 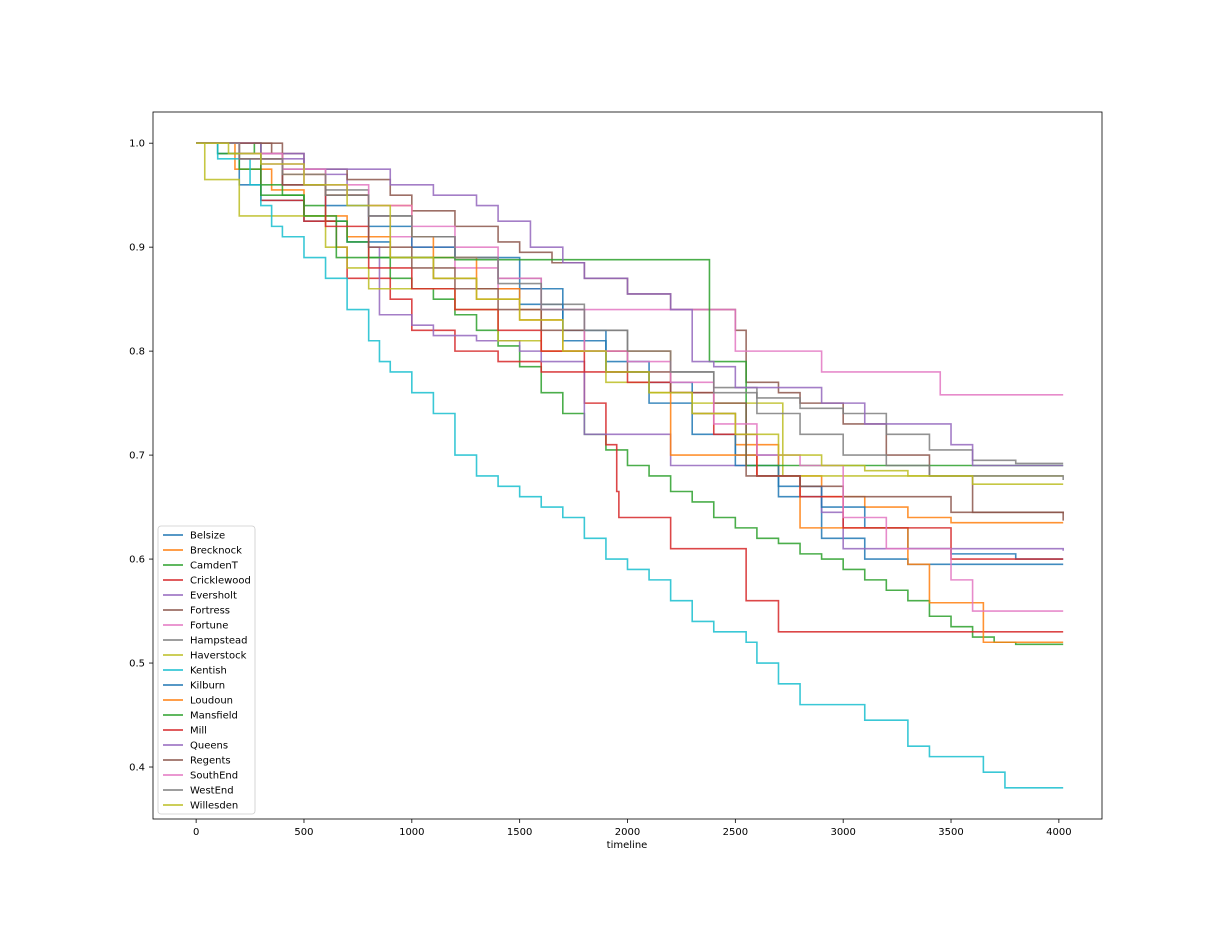 What do you see at coordinates (211, 701) in the screenshot?
I see `legend-label-loudoun: Loudoun` at bounding box center [211, 701].